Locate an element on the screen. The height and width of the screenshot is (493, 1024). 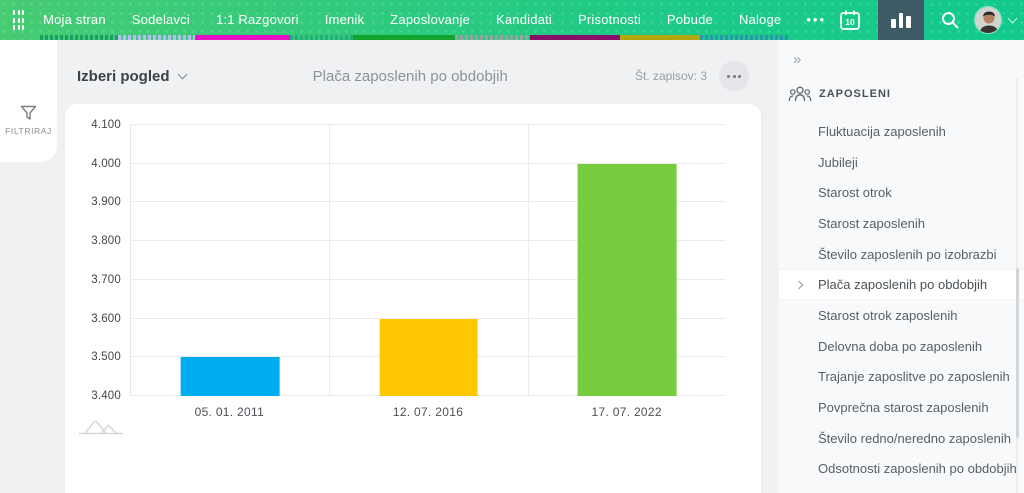
sidebar-item-fluktuacija-zaposlenih: Fluktuacija zaposlenih is located at coordinates (901, 131).